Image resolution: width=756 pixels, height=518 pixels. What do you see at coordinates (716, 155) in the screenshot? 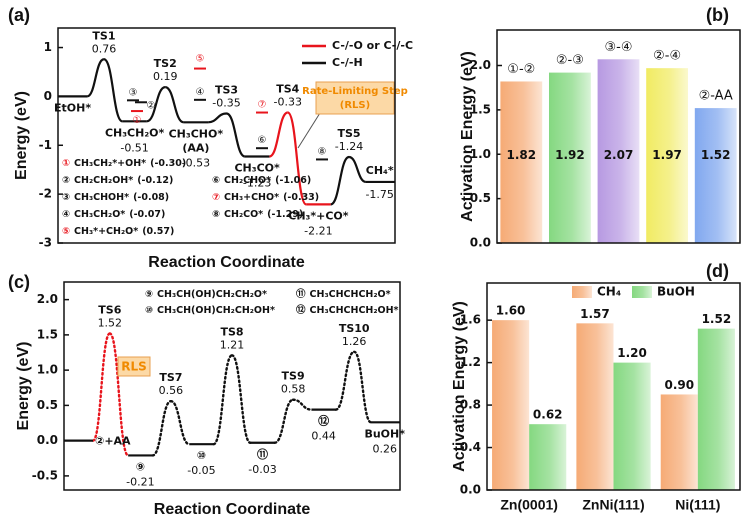
I see `bar-value: 1.52` at bounding box center [716, 155].